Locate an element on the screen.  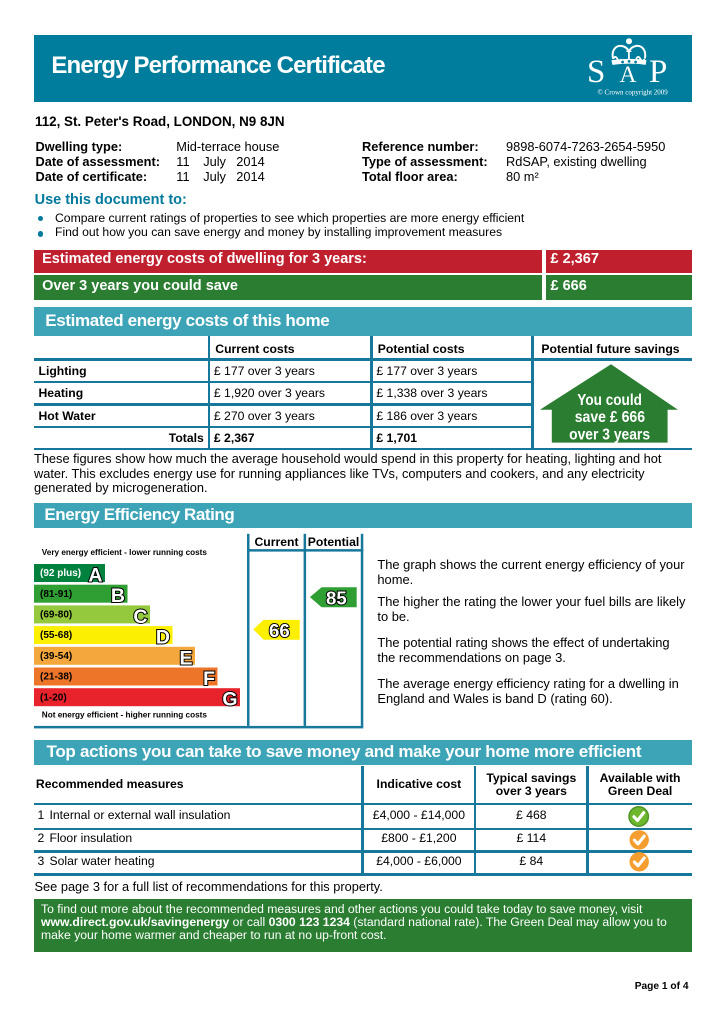
svg-text: 66 is located at coordinates (279, 630).